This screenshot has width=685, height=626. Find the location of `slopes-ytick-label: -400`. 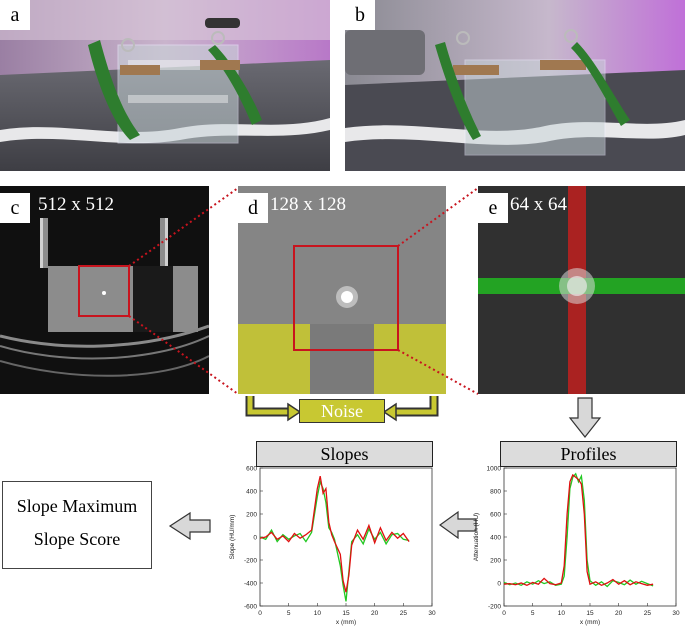

slopes-ytick-label: -400 is located at coordinates (250, 583).